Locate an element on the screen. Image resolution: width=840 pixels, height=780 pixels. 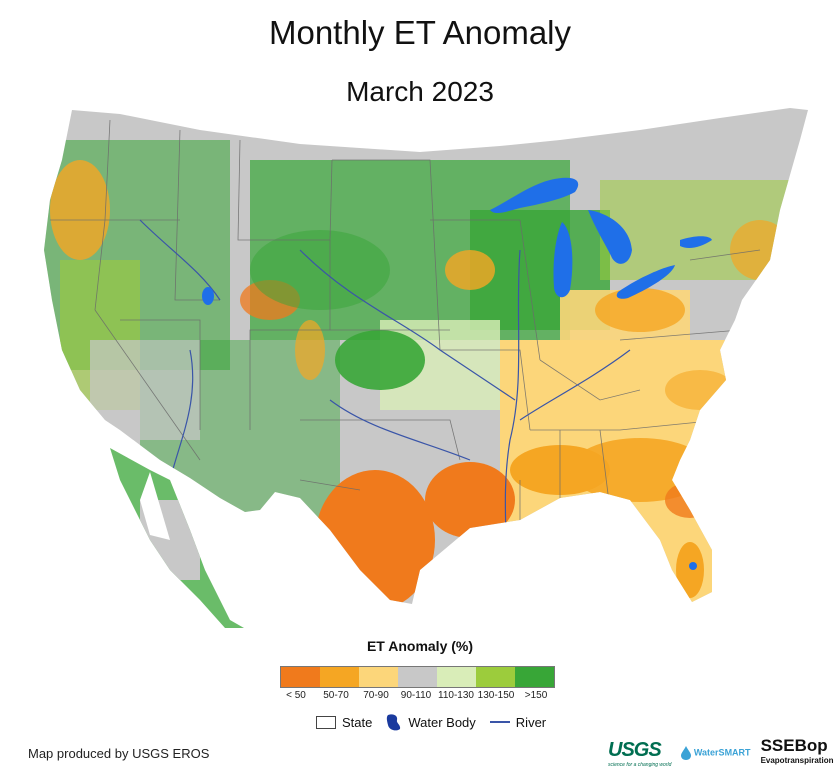
usgs-logo: USGS science for a changing world is located at coordinates (639, 753).